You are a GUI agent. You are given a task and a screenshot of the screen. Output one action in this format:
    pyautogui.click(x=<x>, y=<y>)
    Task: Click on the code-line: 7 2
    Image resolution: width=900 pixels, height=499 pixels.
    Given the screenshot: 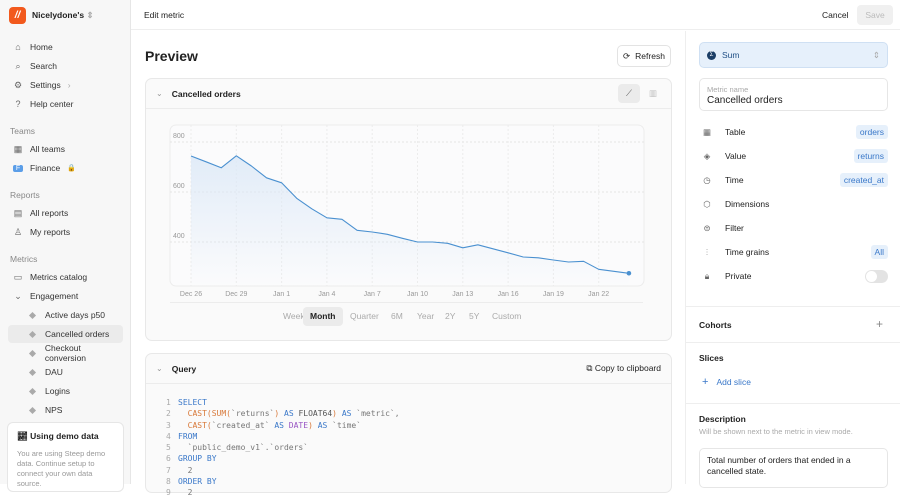 What is the action you would take?
    pyautogui.click(x=283, y=470)
    